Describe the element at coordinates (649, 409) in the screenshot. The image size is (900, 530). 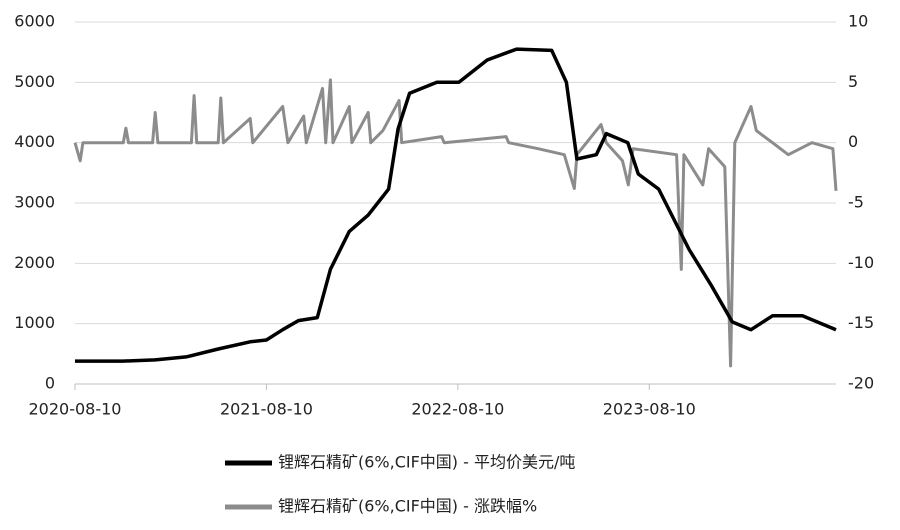
I see `x-tick-label: 2023-08-10` at that location.